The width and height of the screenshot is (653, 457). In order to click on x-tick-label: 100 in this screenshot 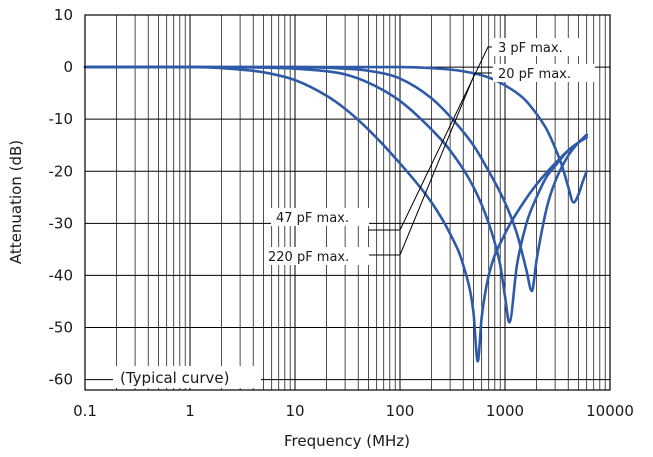, I will do `click(400, 411)`.